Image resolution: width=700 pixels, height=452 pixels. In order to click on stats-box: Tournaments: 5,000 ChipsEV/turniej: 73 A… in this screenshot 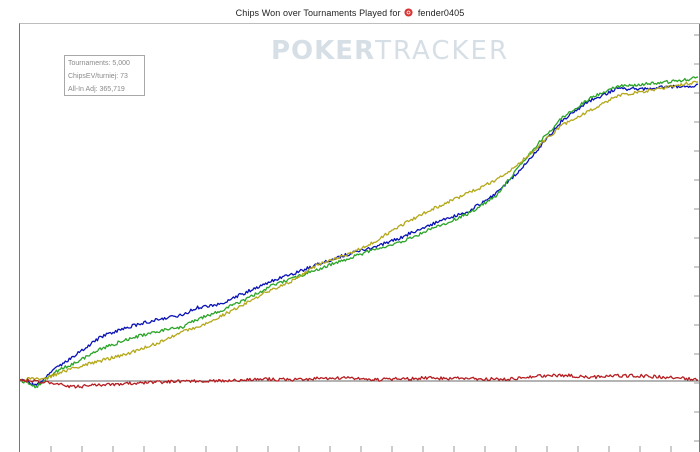, I will do `click(104, 75)`.